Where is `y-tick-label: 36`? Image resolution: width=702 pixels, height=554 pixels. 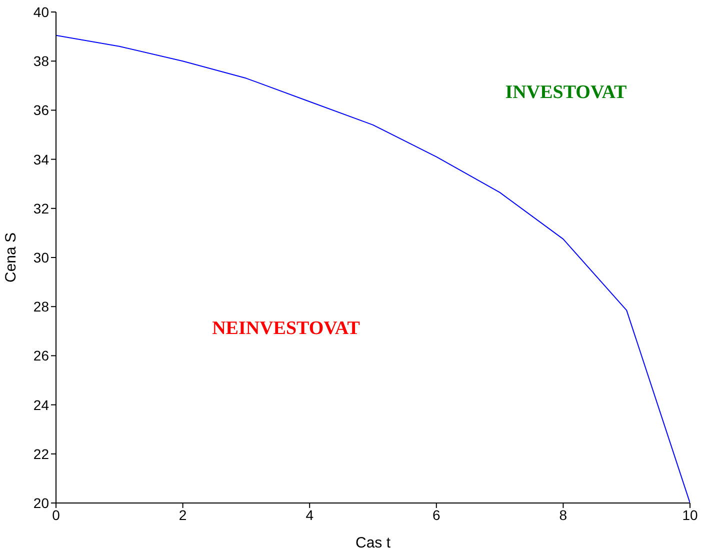
y-tick-label: 36 is located at coordinates (41, 110).